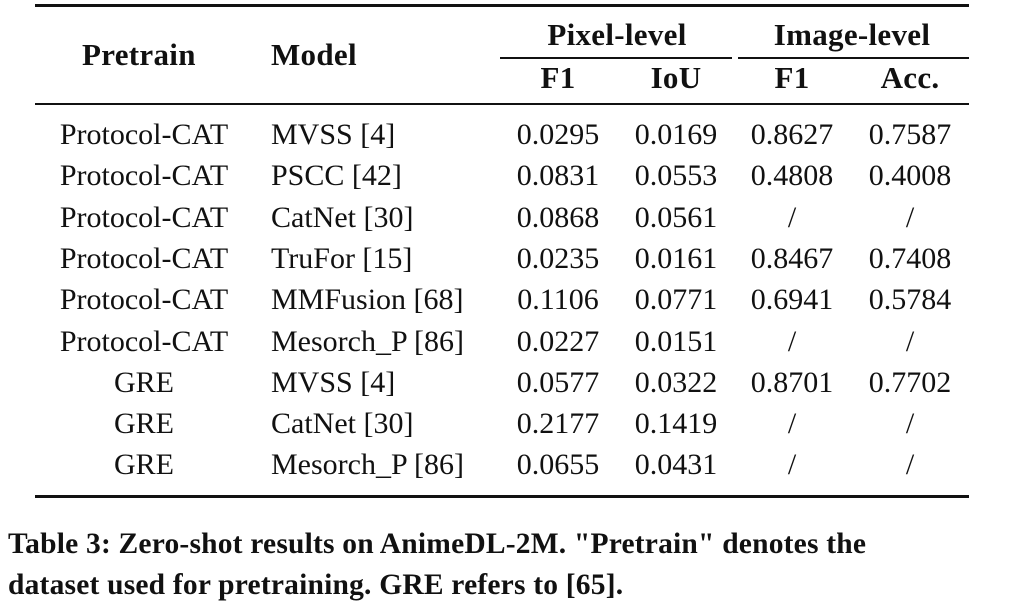  I want to click on cell-image-f1: 0.6941, so click(792, 299).